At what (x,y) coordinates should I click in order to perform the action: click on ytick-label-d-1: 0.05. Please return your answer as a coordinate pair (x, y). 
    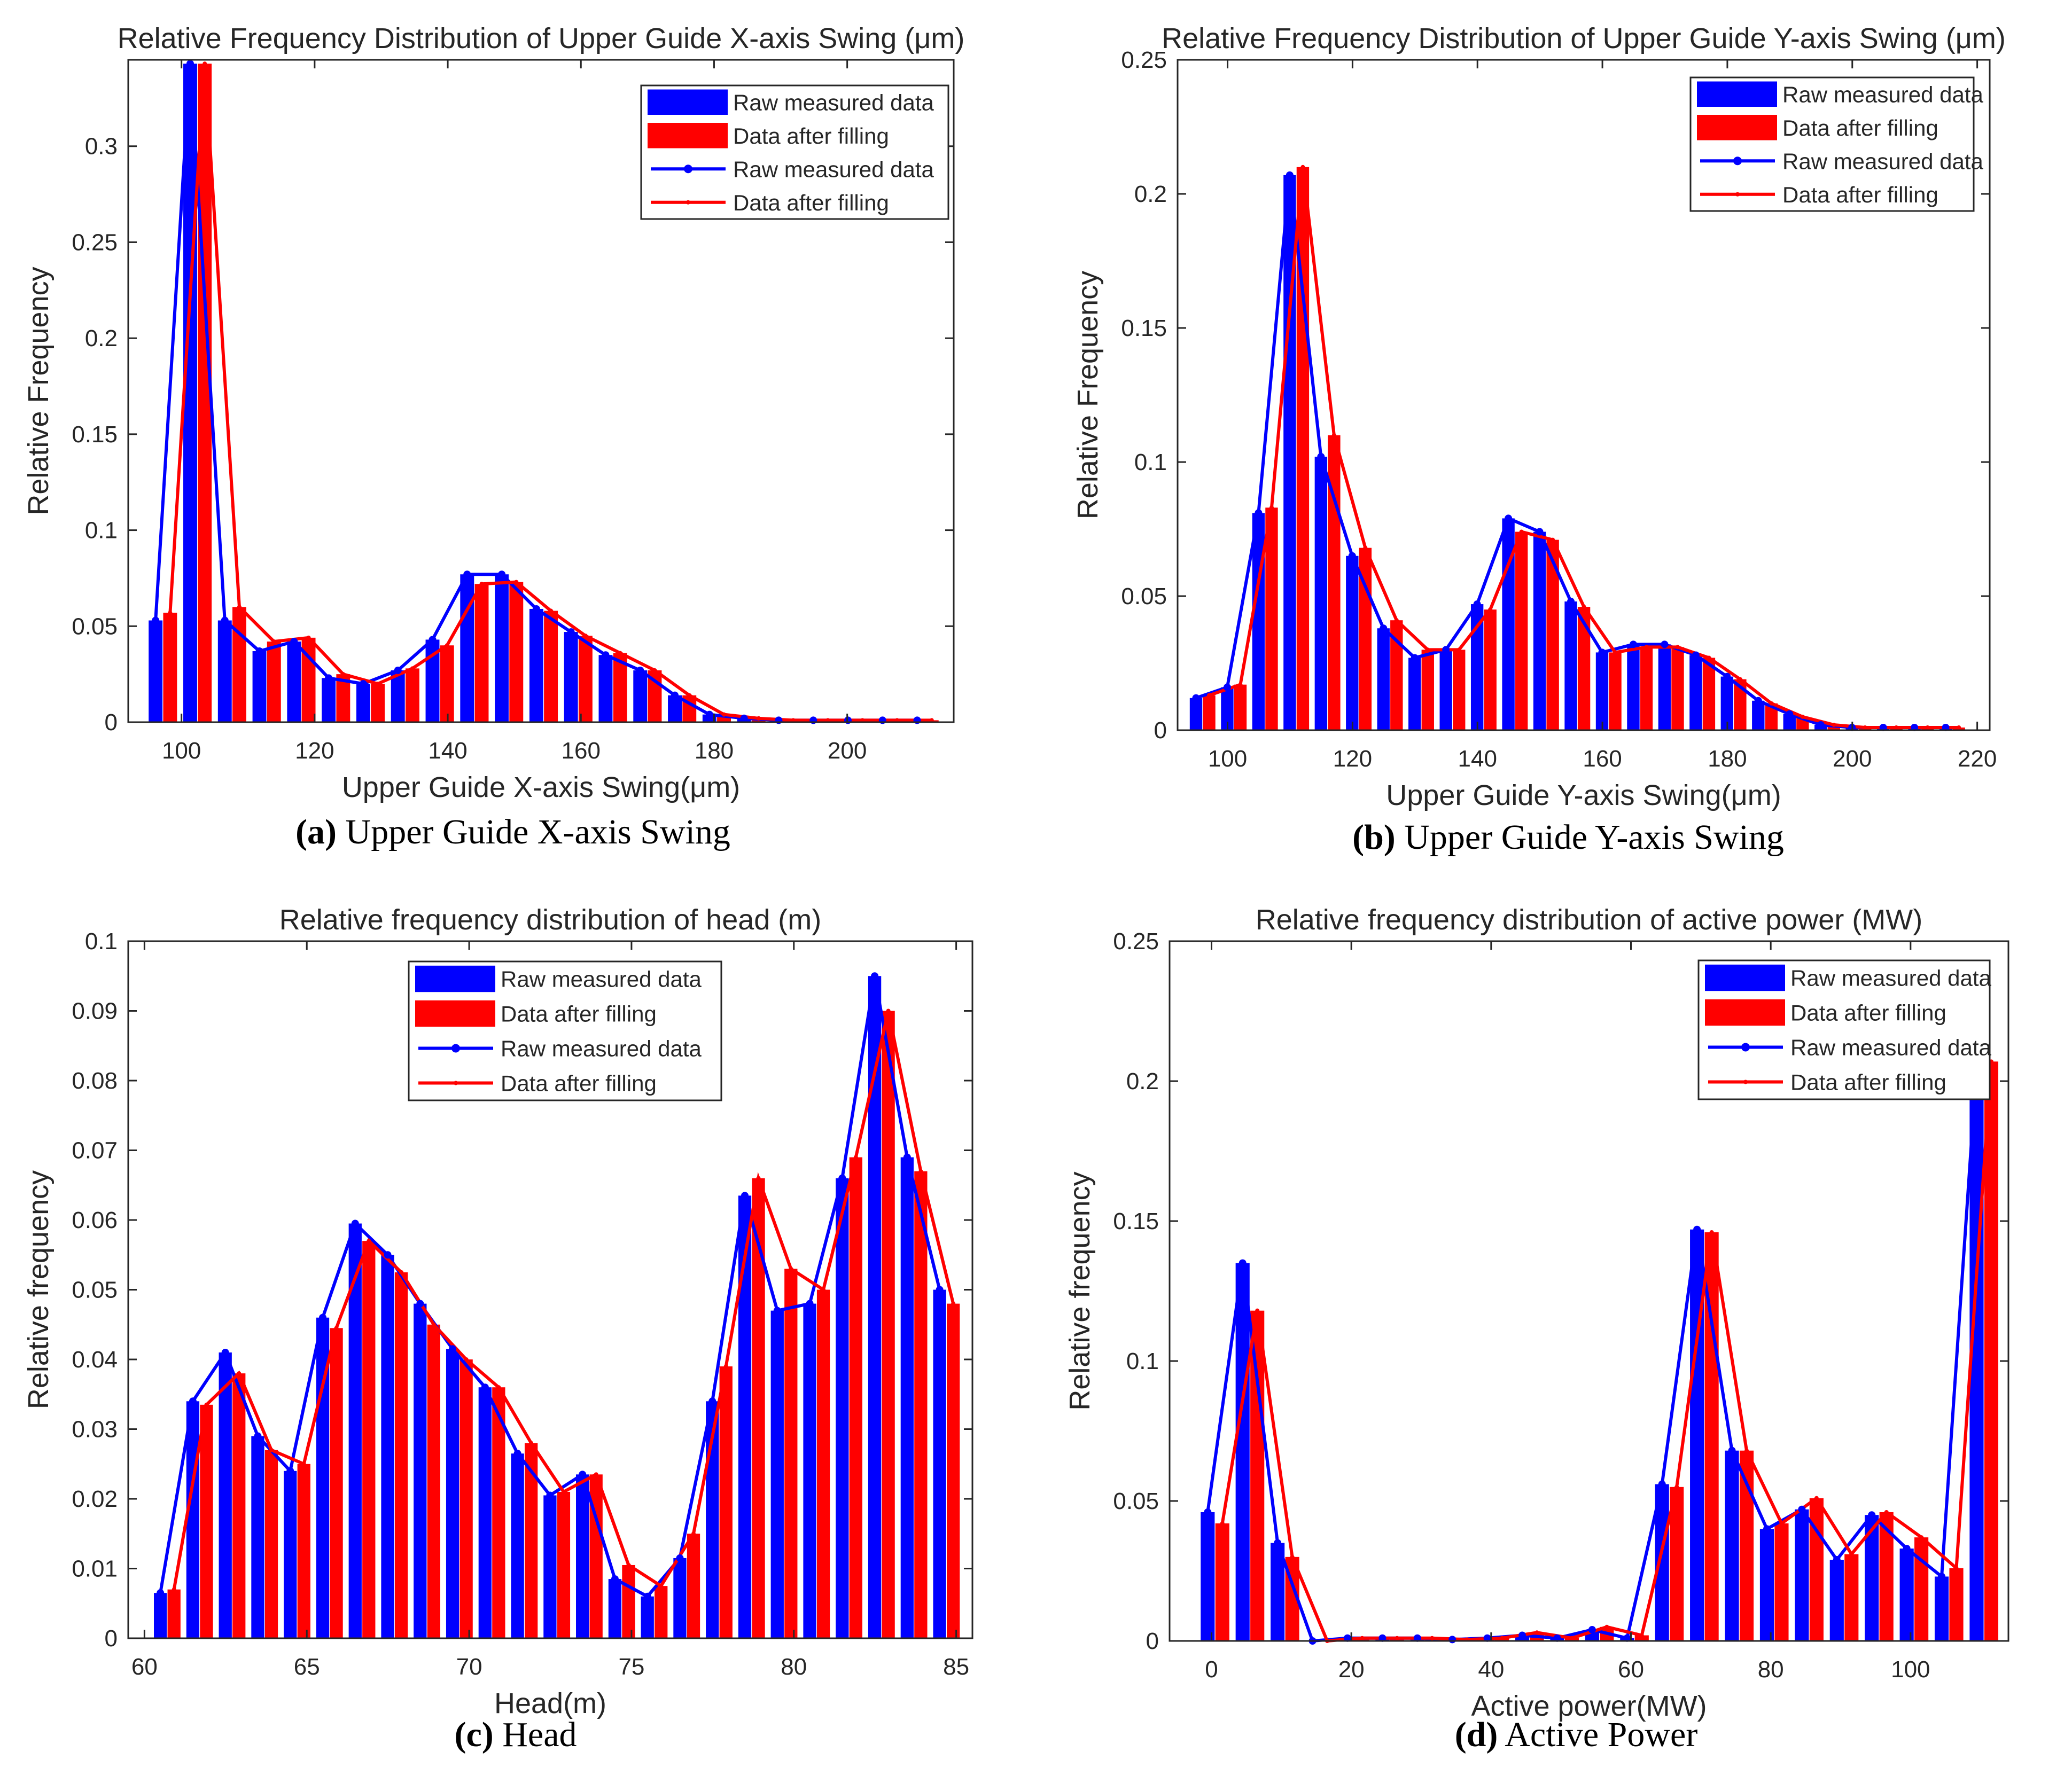
    Looking at the image, I should click on (1136, 1501).